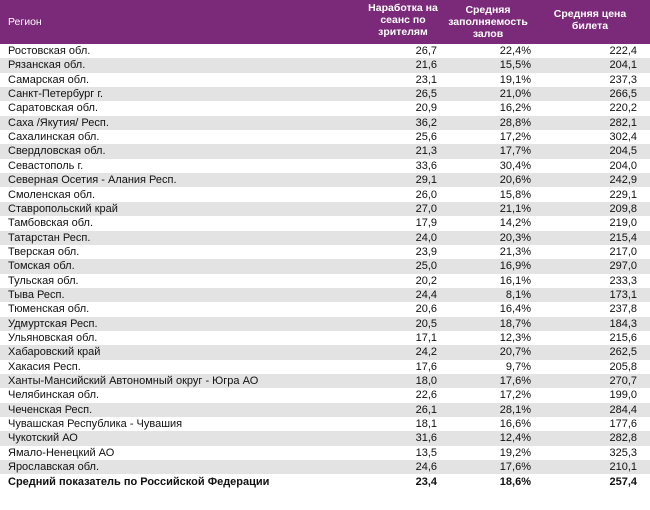 The height and width of the screenshot is (510, 650). What do you see at coordinates (92, 180) in the screenshot?
I see `region-cell: Северная Осетия - Алания Респ.` at bounding box center [92, 180].